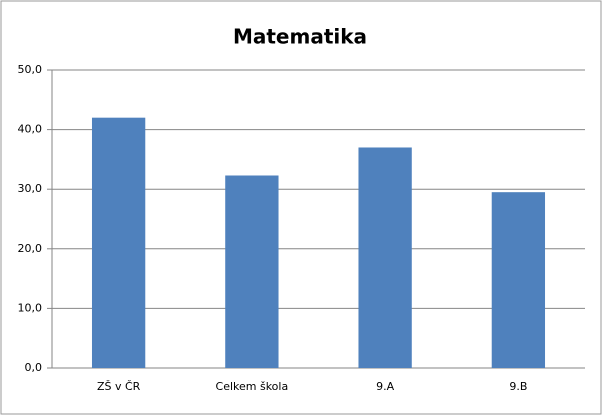  What do you see at coordinates (30, 248) in the screenshot?
I see `y-tick-label: 20,0` at bounding box center [30, 248].